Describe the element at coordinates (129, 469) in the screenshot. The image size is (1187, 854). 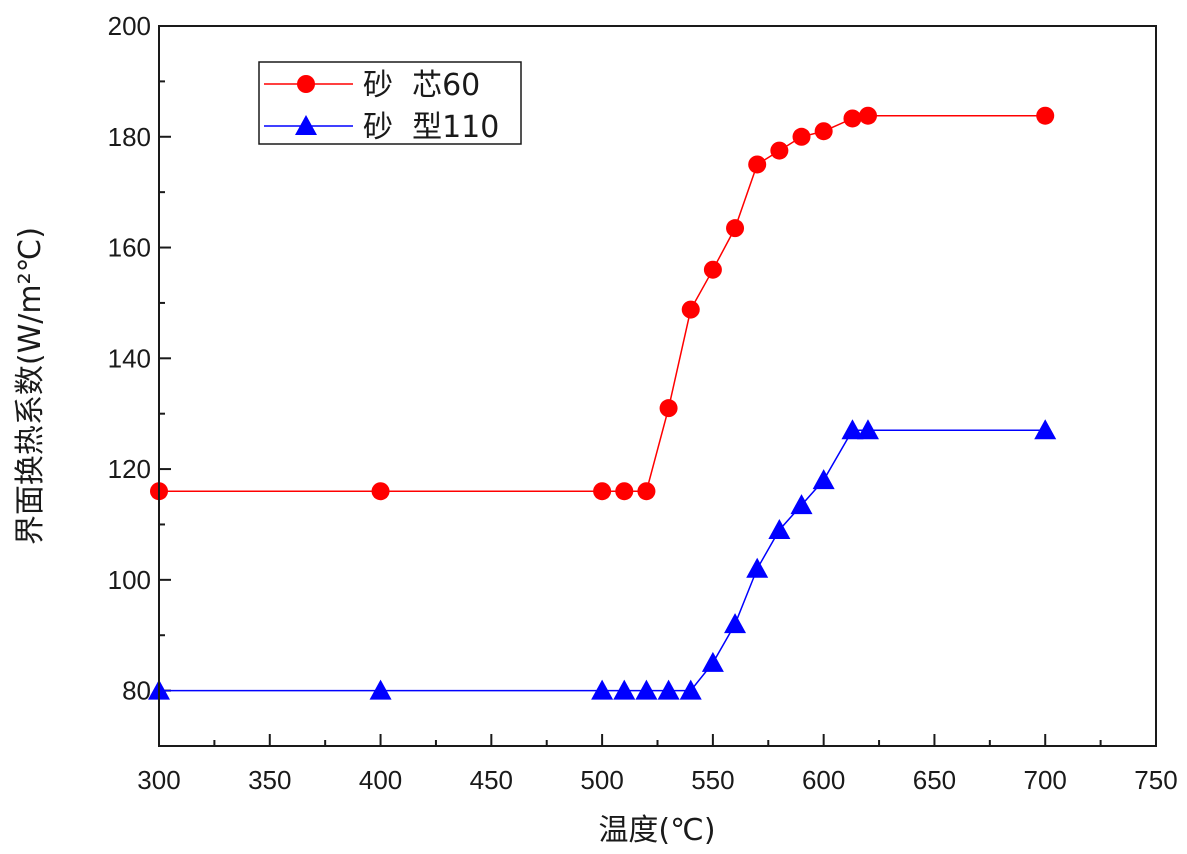
I see `y-tick-label: 120` at that location.